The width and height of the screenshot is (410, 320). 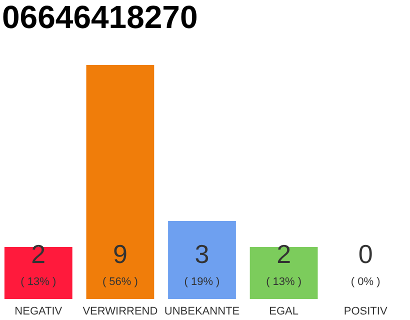 I want to click on data-label: 9, so click(x=120, y=254).